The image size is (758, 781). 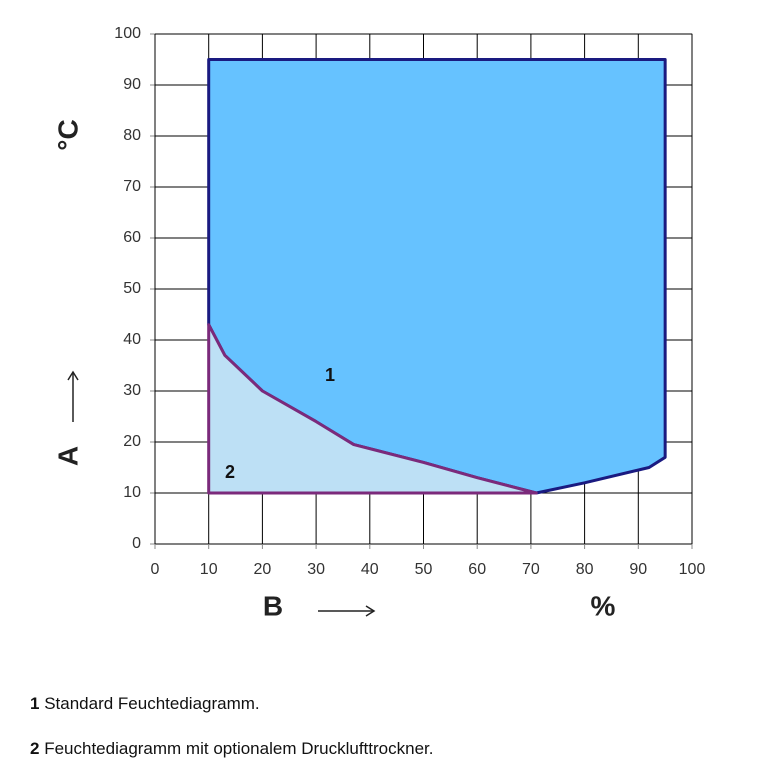 I want to click on y-tick-label: 80, so click(x=132, y=135).